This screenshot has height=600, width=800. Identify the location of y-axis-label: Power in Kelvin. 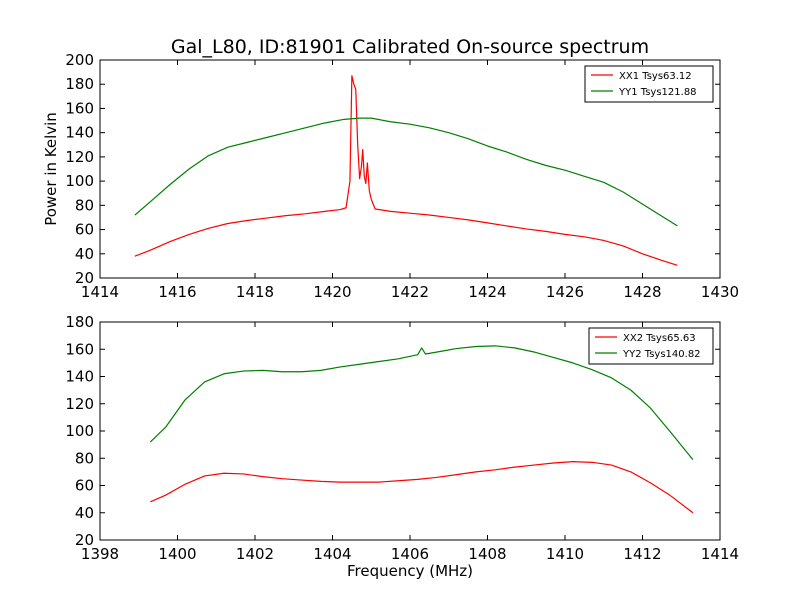
(51, 169).